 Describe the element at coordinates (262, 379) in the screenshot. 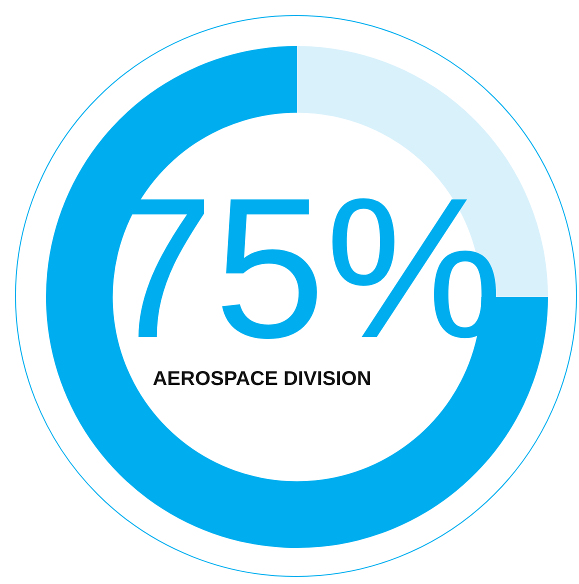

I see `text: AEROSPACE DIVISION` at that location.